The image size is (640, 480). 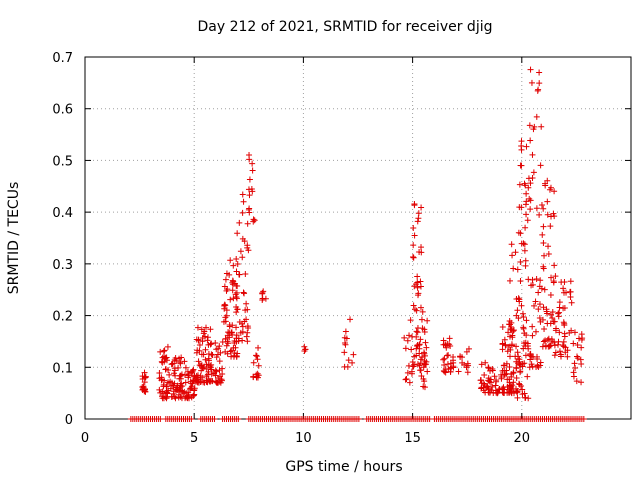 I want to click on x-tick-label: 5, so click(x=194, y=438).